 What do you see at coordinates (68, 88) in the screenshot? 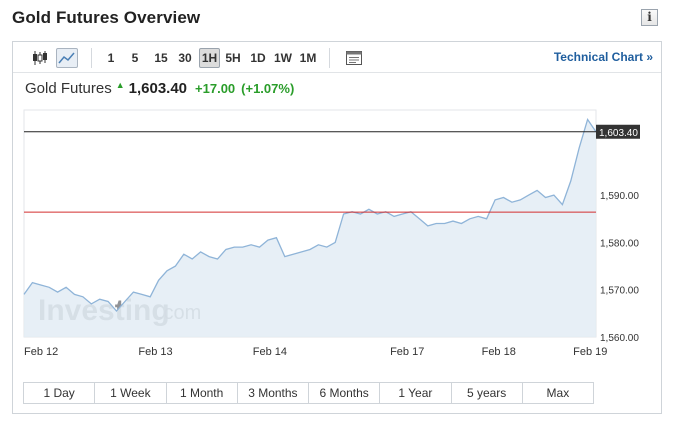
I see `instrument-name: Gold Futures` at bounding box center [68, 88].